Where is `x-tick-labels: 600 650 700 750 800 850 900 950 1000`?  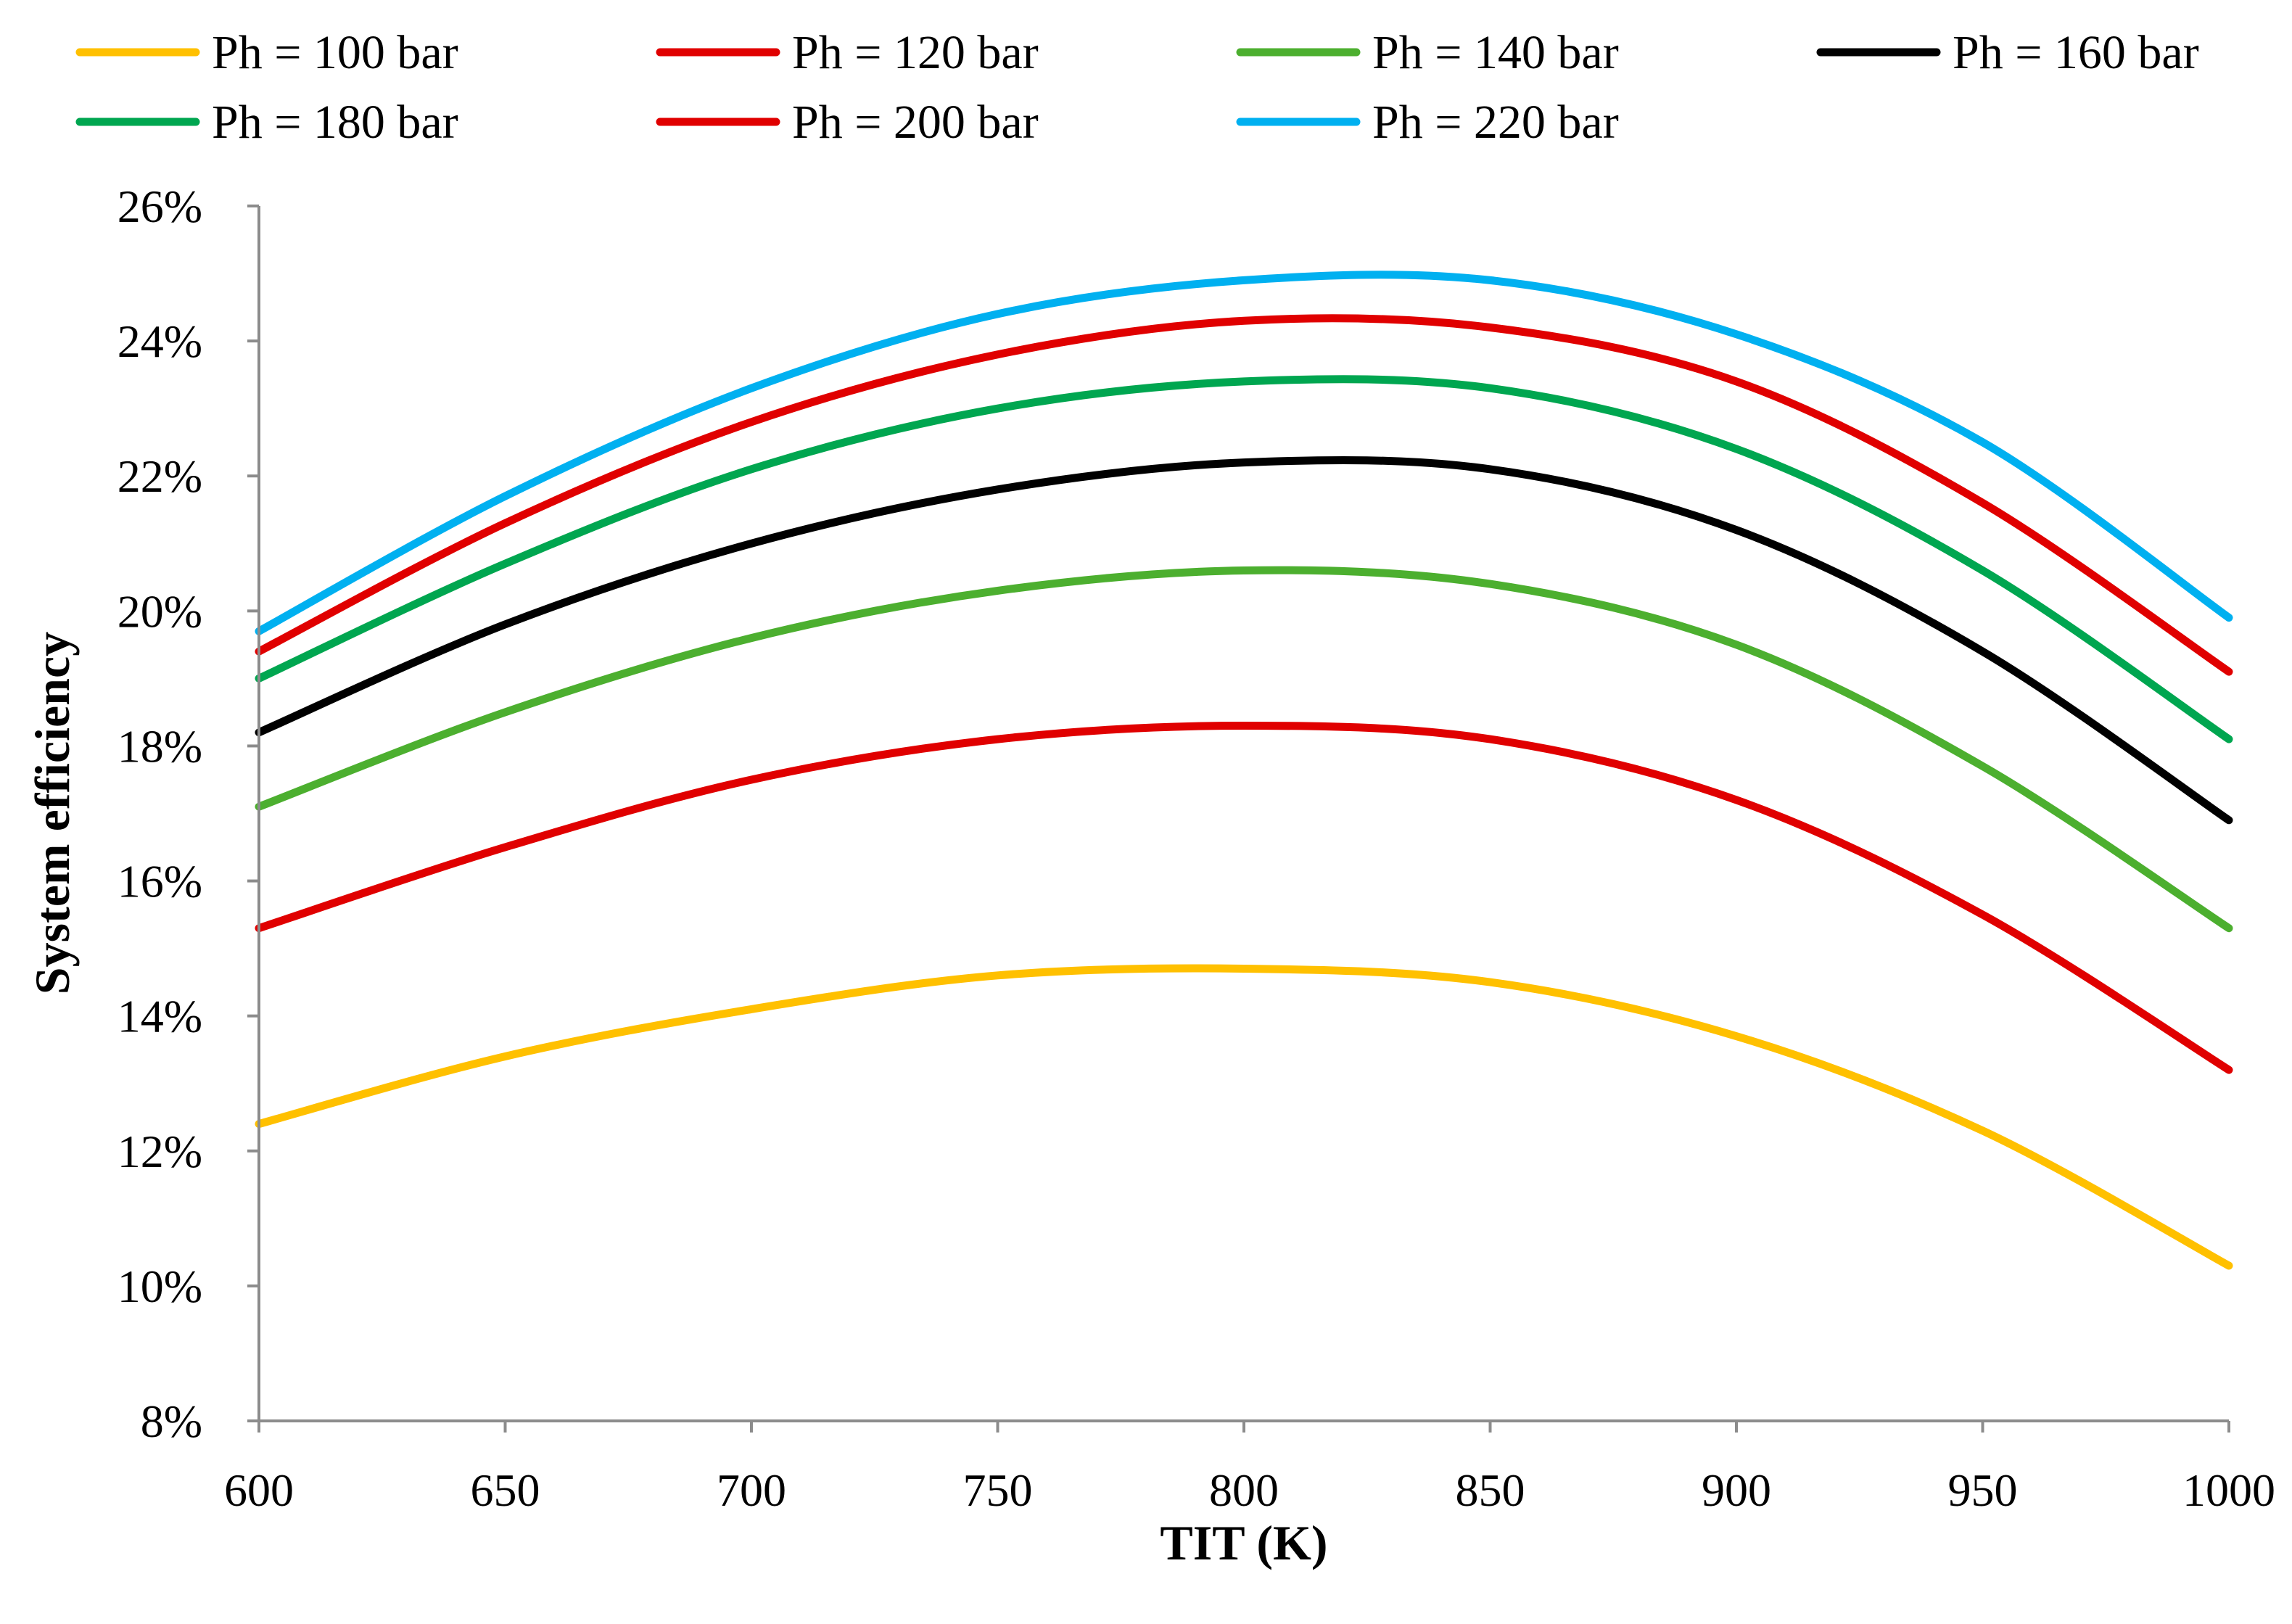
x-tick-labels: 600 650 700 750 800 850 900 950 1000 is located at coordinates (1249, 1490).